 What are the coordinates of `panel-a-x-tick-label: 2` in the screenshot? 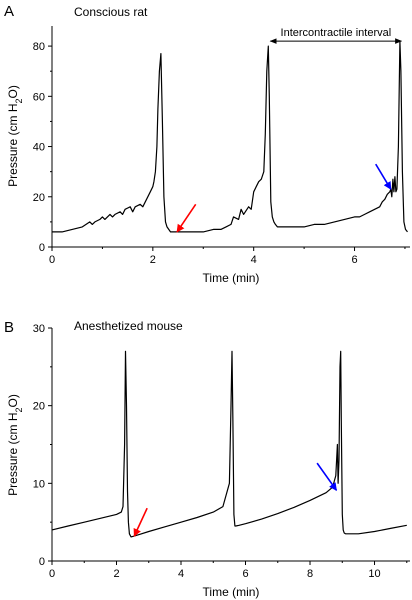 It's located at (153, 260).